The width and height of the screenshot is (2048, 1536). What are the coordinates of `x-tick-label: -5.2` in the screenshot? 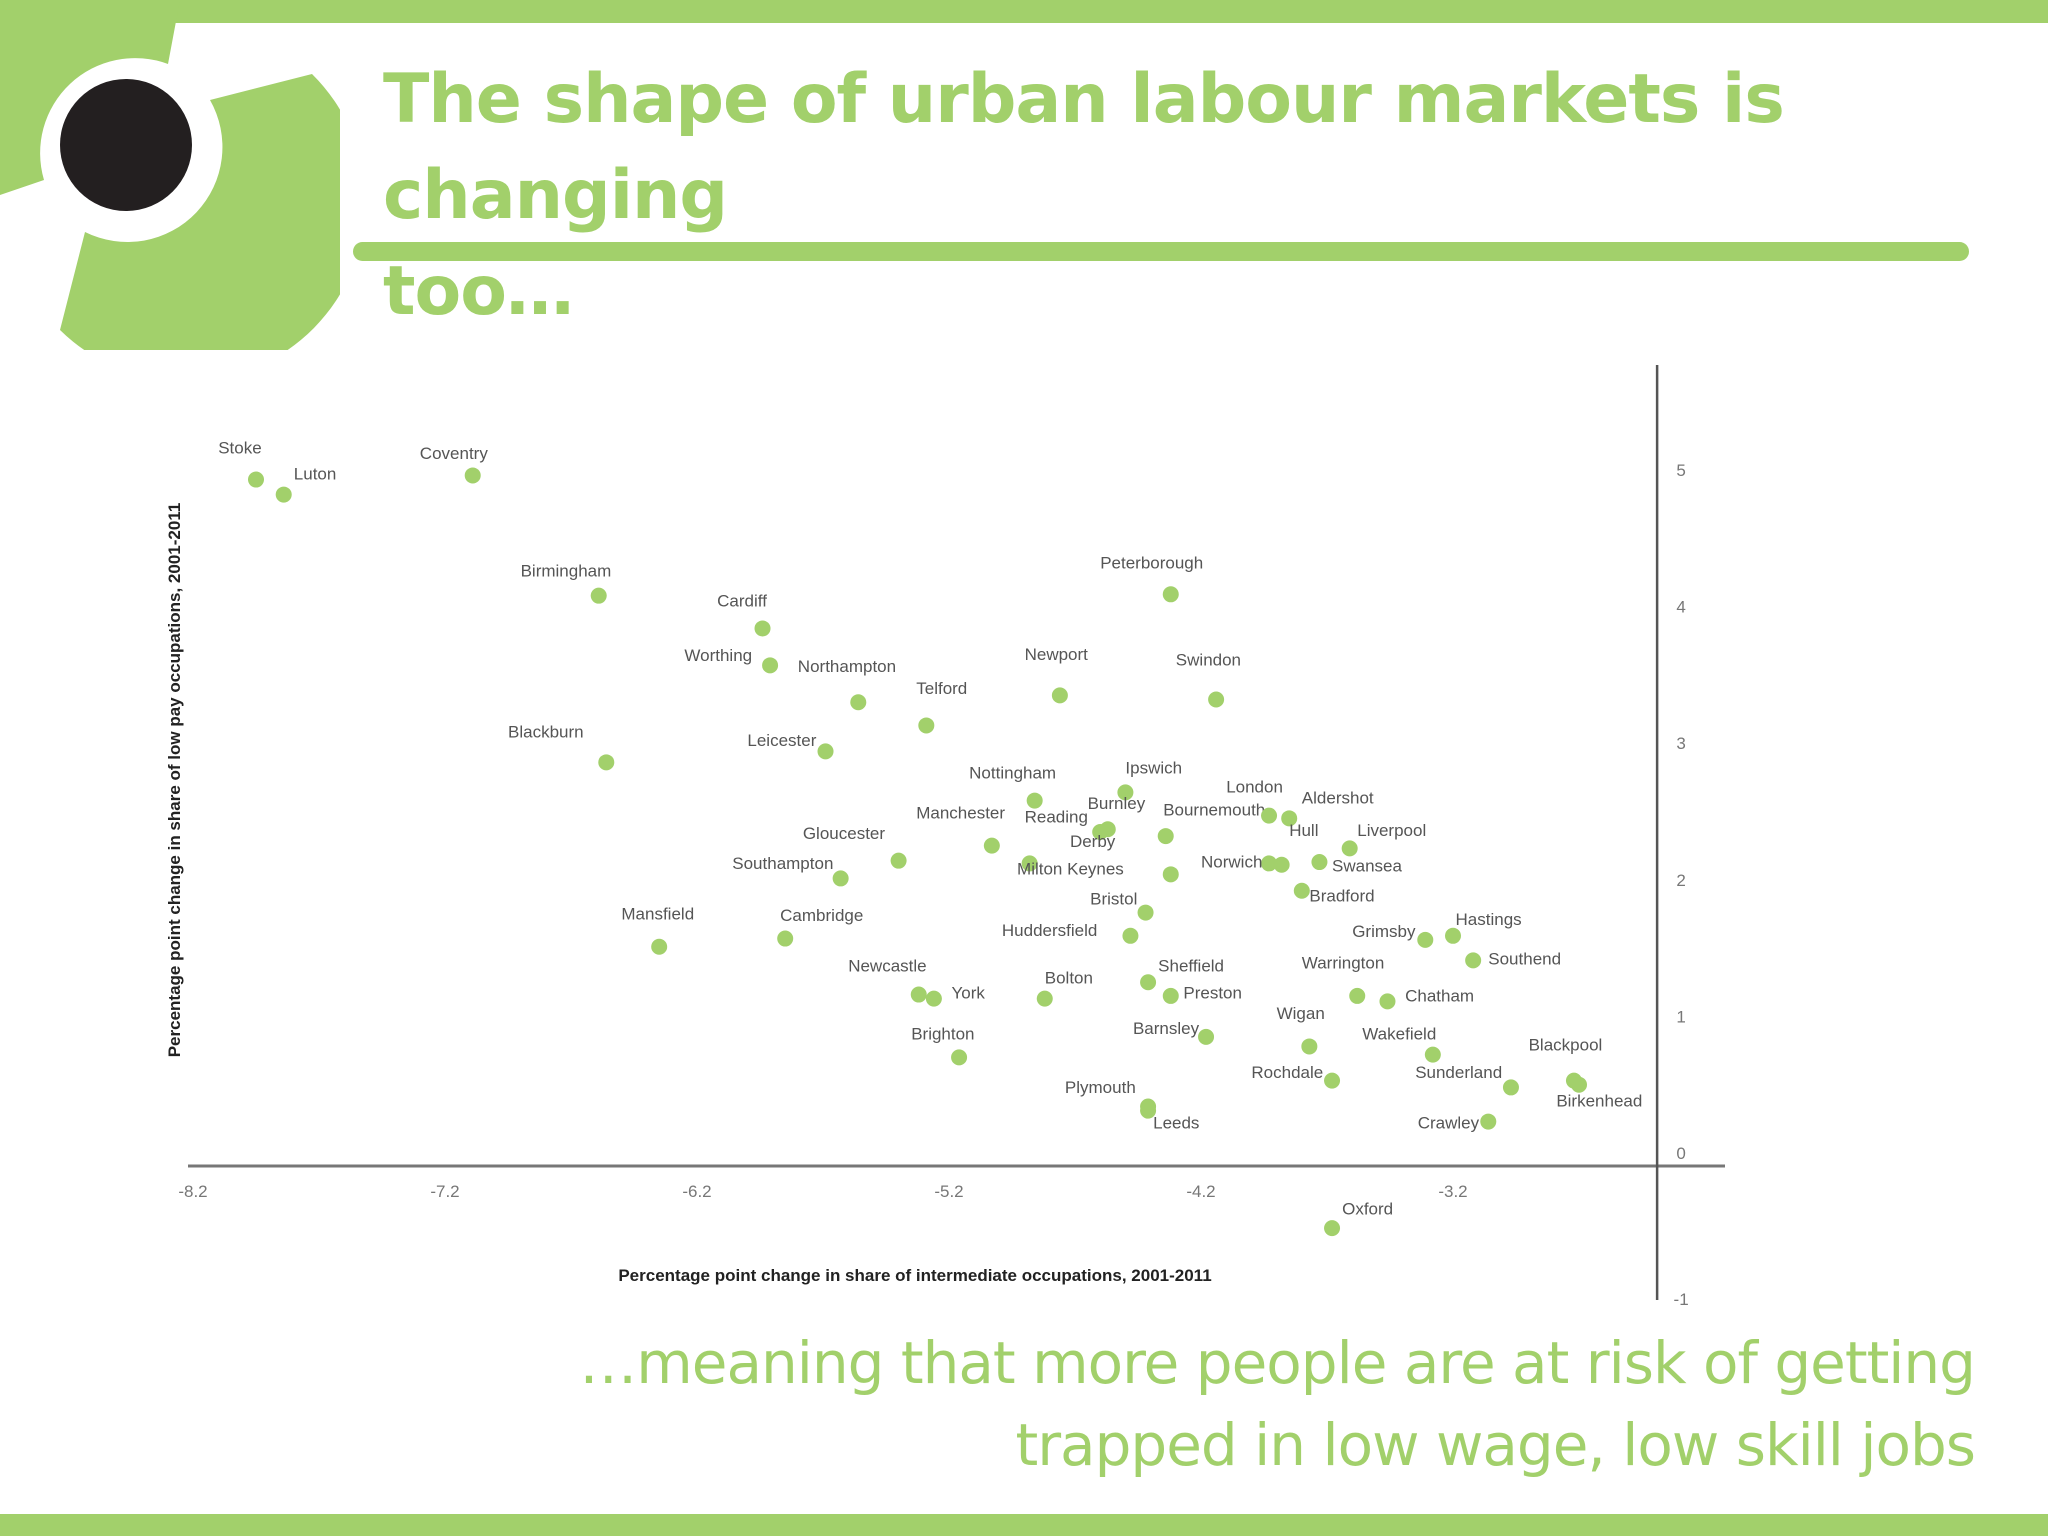 It's located at (948, 1191).